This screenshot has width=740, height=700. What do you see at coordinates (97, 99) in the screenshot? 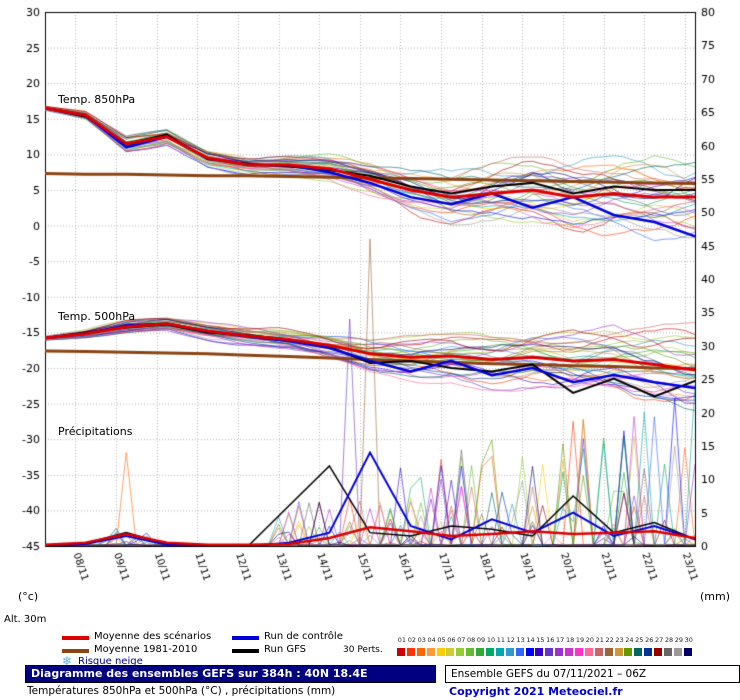
I see `panel-label-t850: Temp. 850hPa` at bounding box center [97, 99].